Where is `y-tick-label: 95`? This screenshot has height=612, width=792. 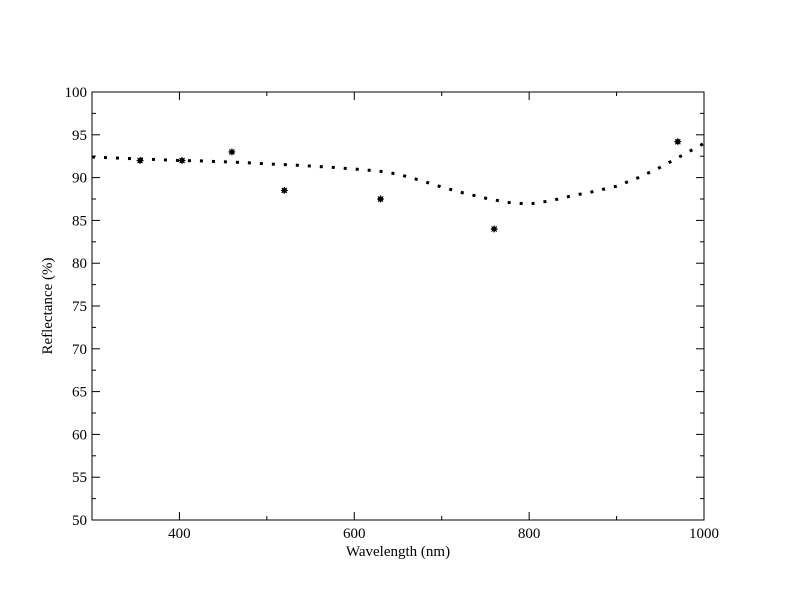
y-tick-label: 95 is located at coordinates (79, 136).